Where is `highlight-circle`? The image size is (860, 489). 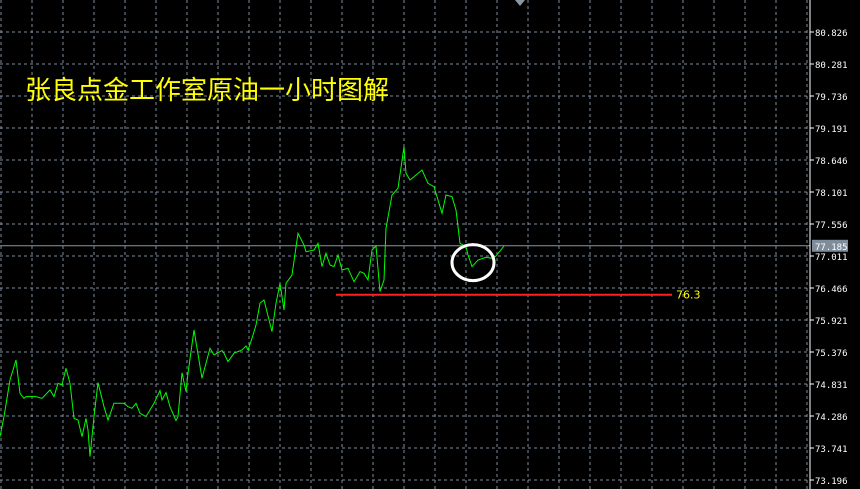 highlight-circle is located at coordinates (473, 263).